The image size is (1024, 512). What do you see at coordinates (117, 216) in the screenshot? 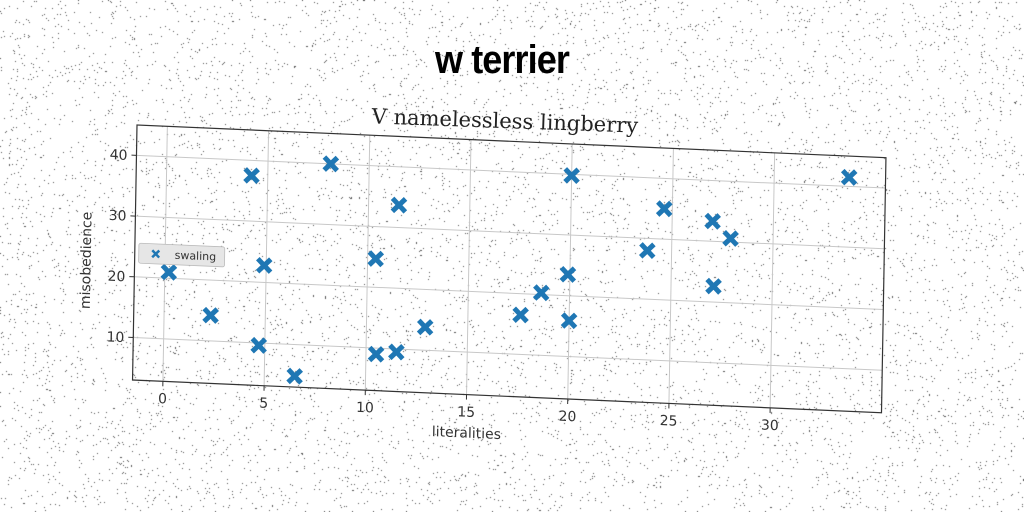
I see `y-tick-label: 30` at bounding box center [117, 216].